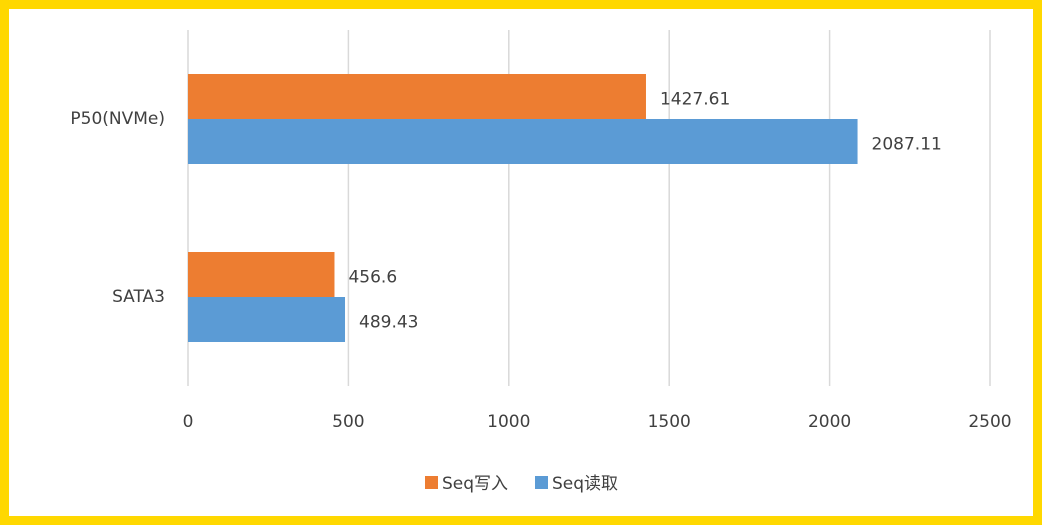  Describe the element at coordinates (188, 422) in the screenshot. I see `x-tick-label: 0` at that location.